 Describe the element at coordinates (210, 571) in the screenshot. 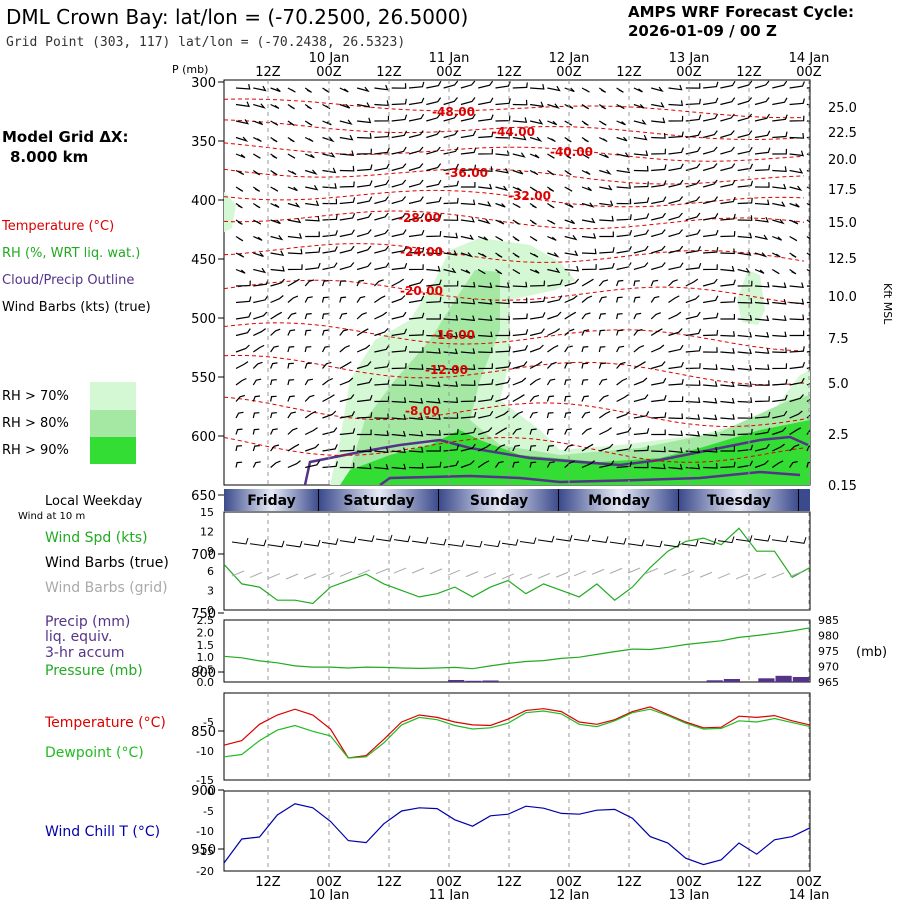

I see `y-tick-label: 6` at that location.